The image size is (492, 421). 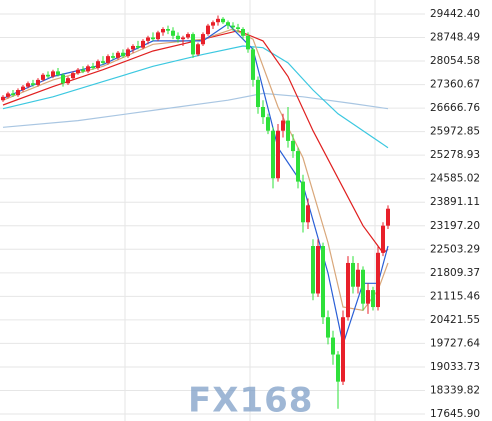 What do you see at coordinates (455, 61) in the screenshot?
I see `y-tick-label: 28054.58` at bounding box center [455, 61].